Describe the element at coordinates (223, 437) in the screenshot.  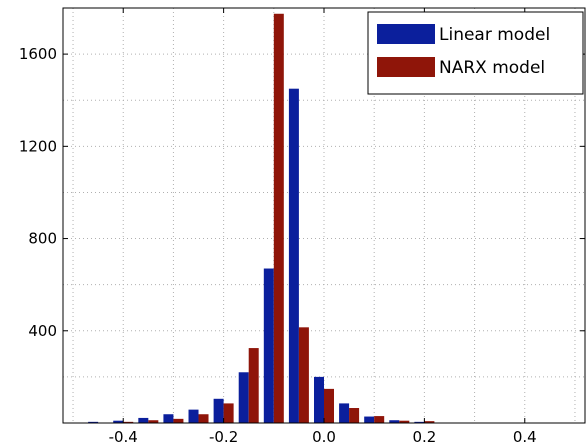
I see `x-tick-label: -0.2` at that location.